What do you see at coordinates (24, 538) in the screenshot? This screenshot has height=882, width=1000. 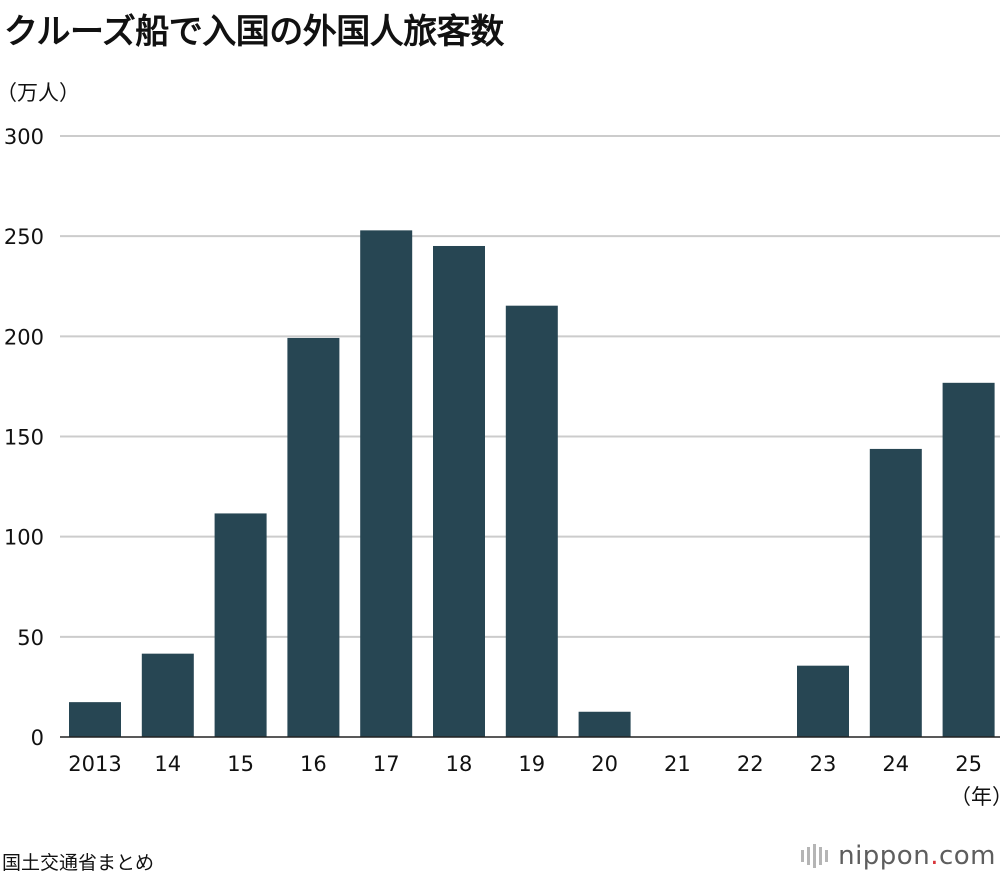 I see `y-tick-label: 100` at bounding box center [24, 538].